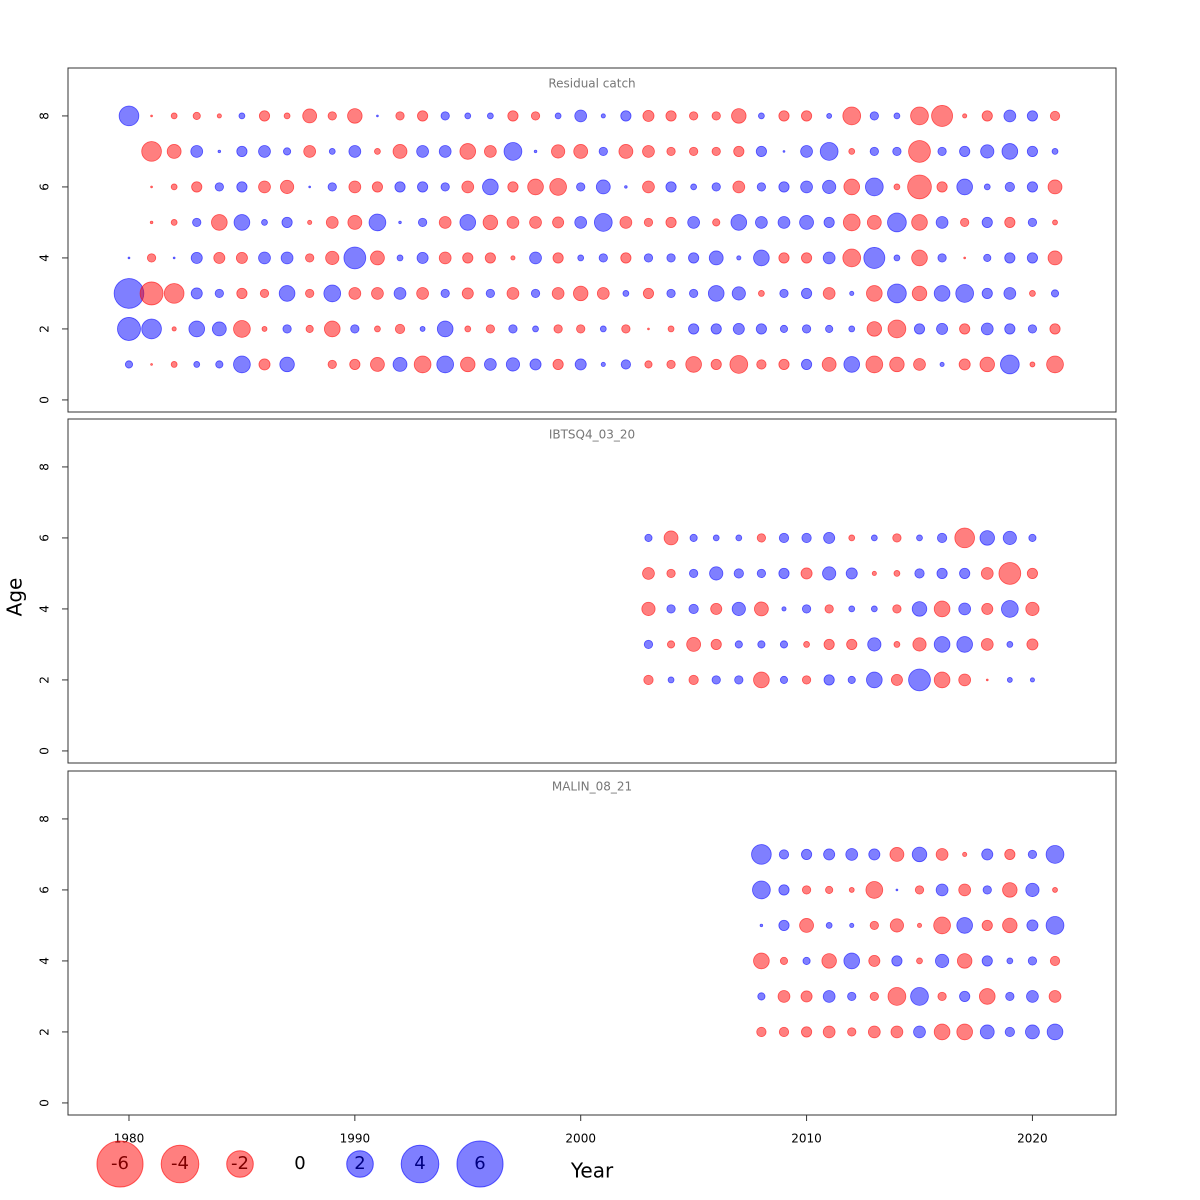  I want to click on panel-title: Residual catch, so click(591, 84).